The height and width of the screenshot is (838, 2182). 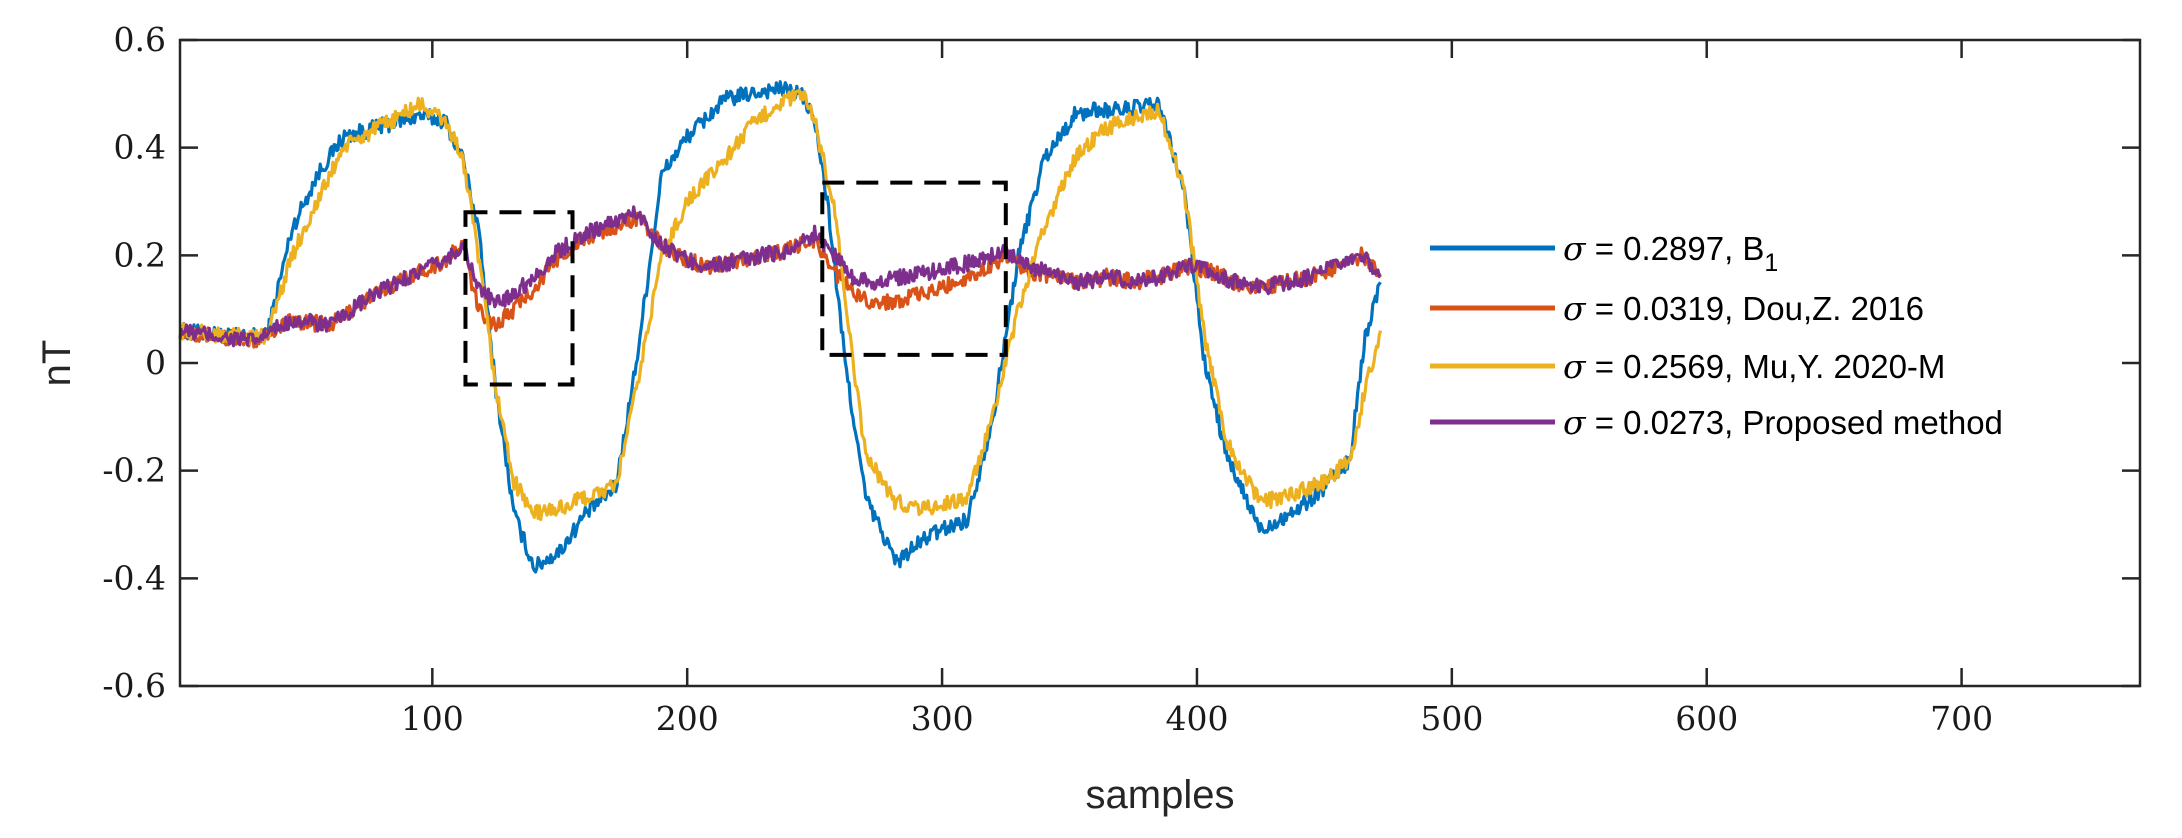 What do you see at coordinates (140, 39) in the screenshot?
I see `y-tick-label: 0.6` at bounding box center [140, 39].